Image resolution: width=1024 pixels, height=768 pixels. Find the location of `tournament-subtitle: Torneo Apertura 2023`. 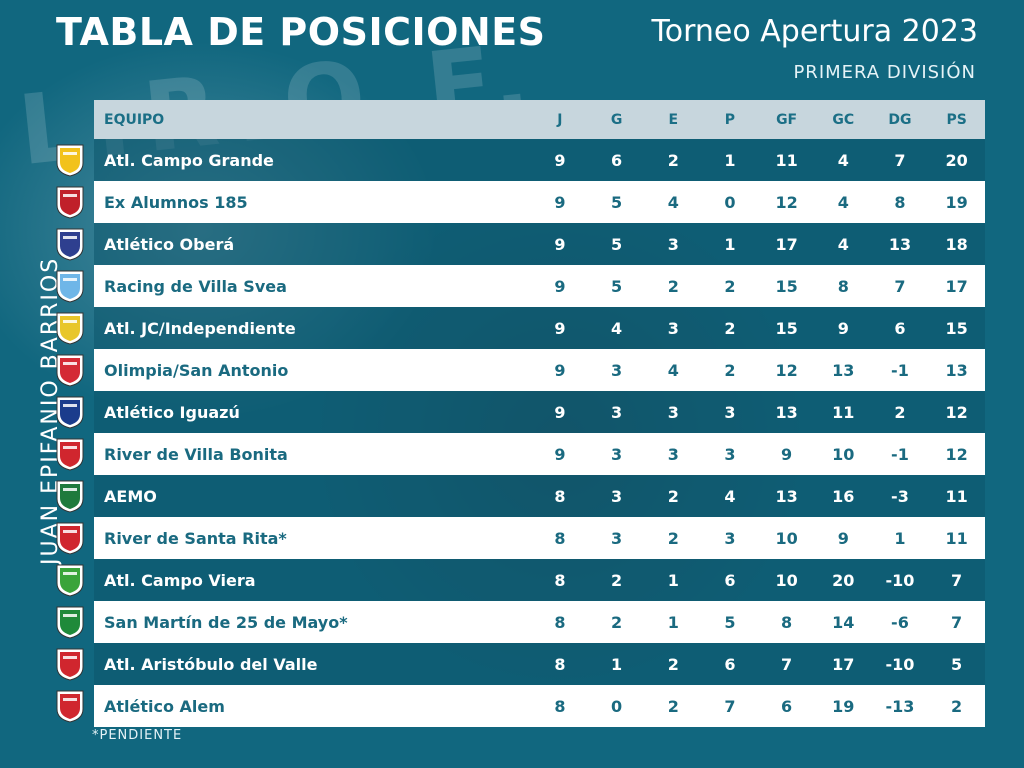

tournament-subtitle: Torneo Apertura 2023 is located at coordinates (814, 31).